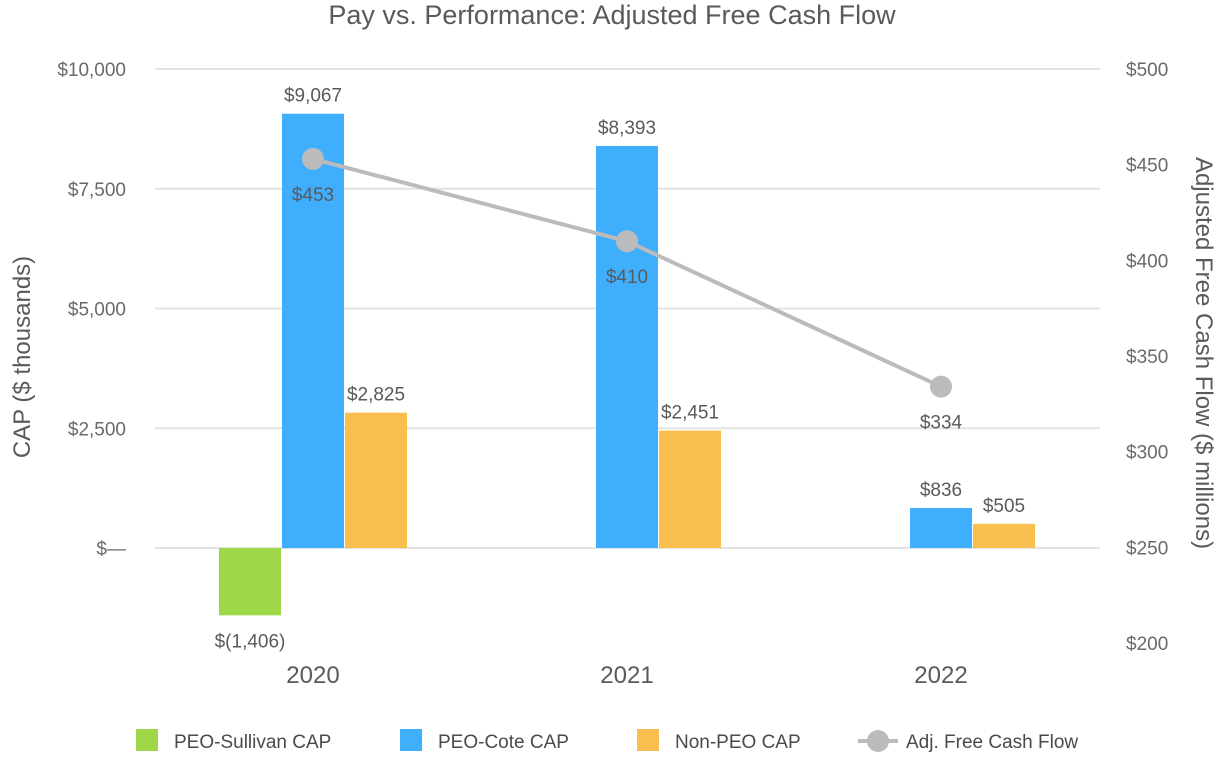 Image resolution: width=1226 pixels, height=760 pixels. I want to click on y-axis-ticks: $10,000 $7,500 $5,000 $2,500 $—, so click(91, 310).